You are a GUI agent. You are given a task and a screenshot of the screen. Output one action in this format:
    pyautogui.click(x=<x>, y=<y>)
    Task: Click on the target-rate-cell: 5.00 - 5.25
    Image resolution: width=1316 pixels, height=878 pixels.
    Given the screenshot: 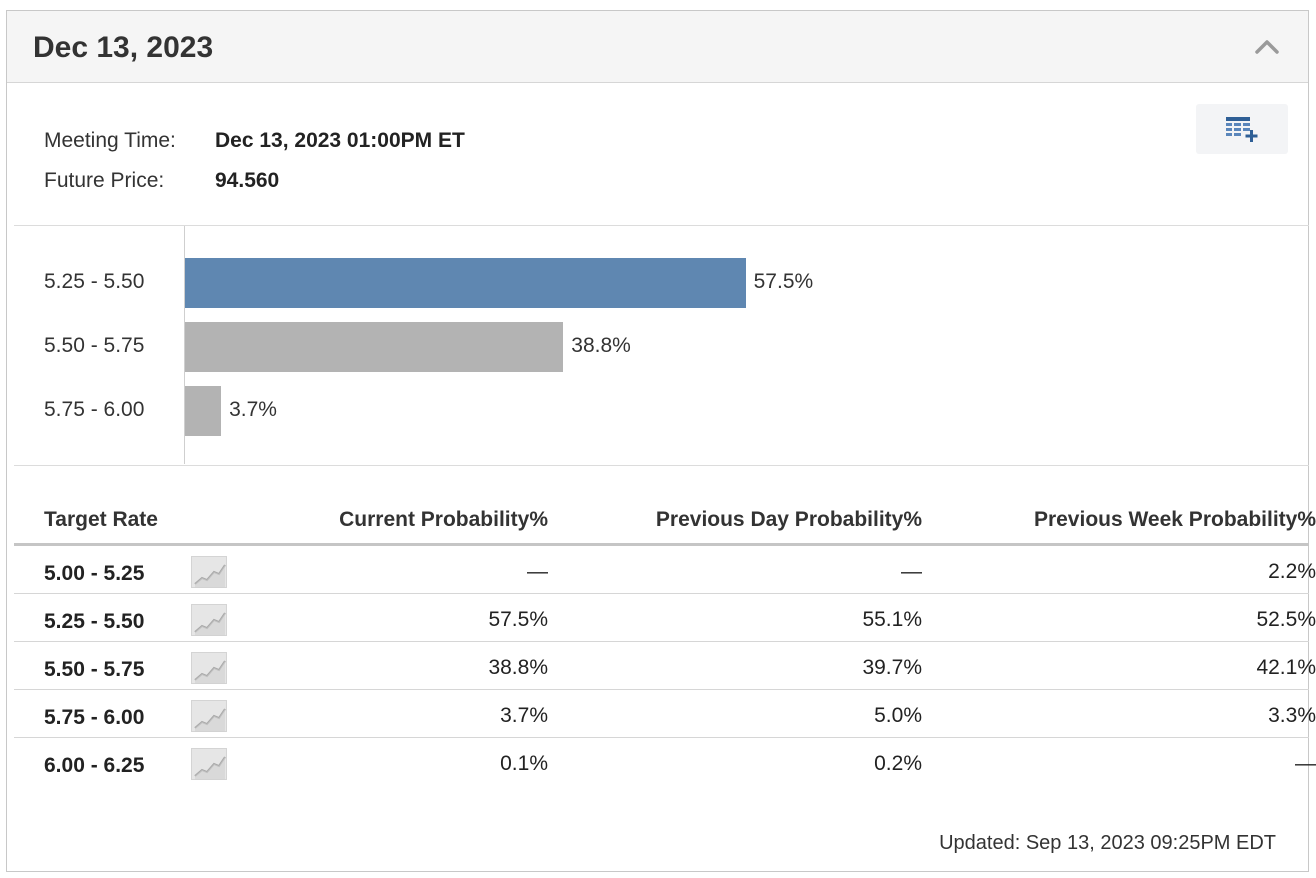 What is the action you would take?
    pyautogui.click(x=94, y=573)
    